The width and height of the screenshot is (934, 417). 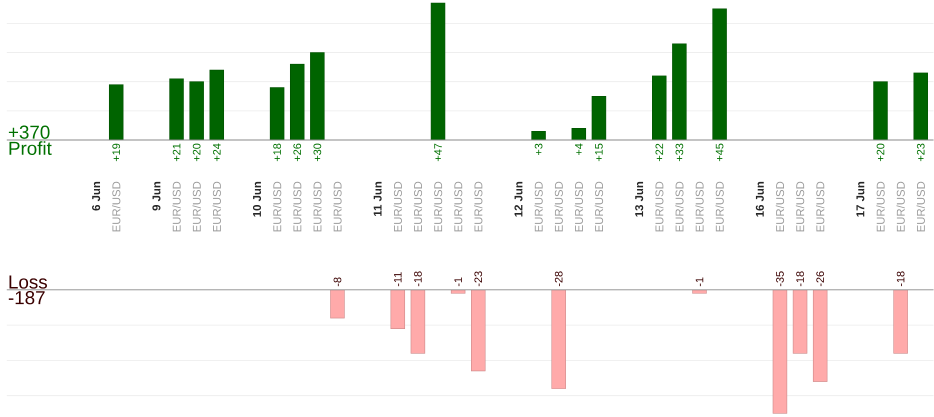 I want to click on data-label: +18, so click(x=277, y=153).